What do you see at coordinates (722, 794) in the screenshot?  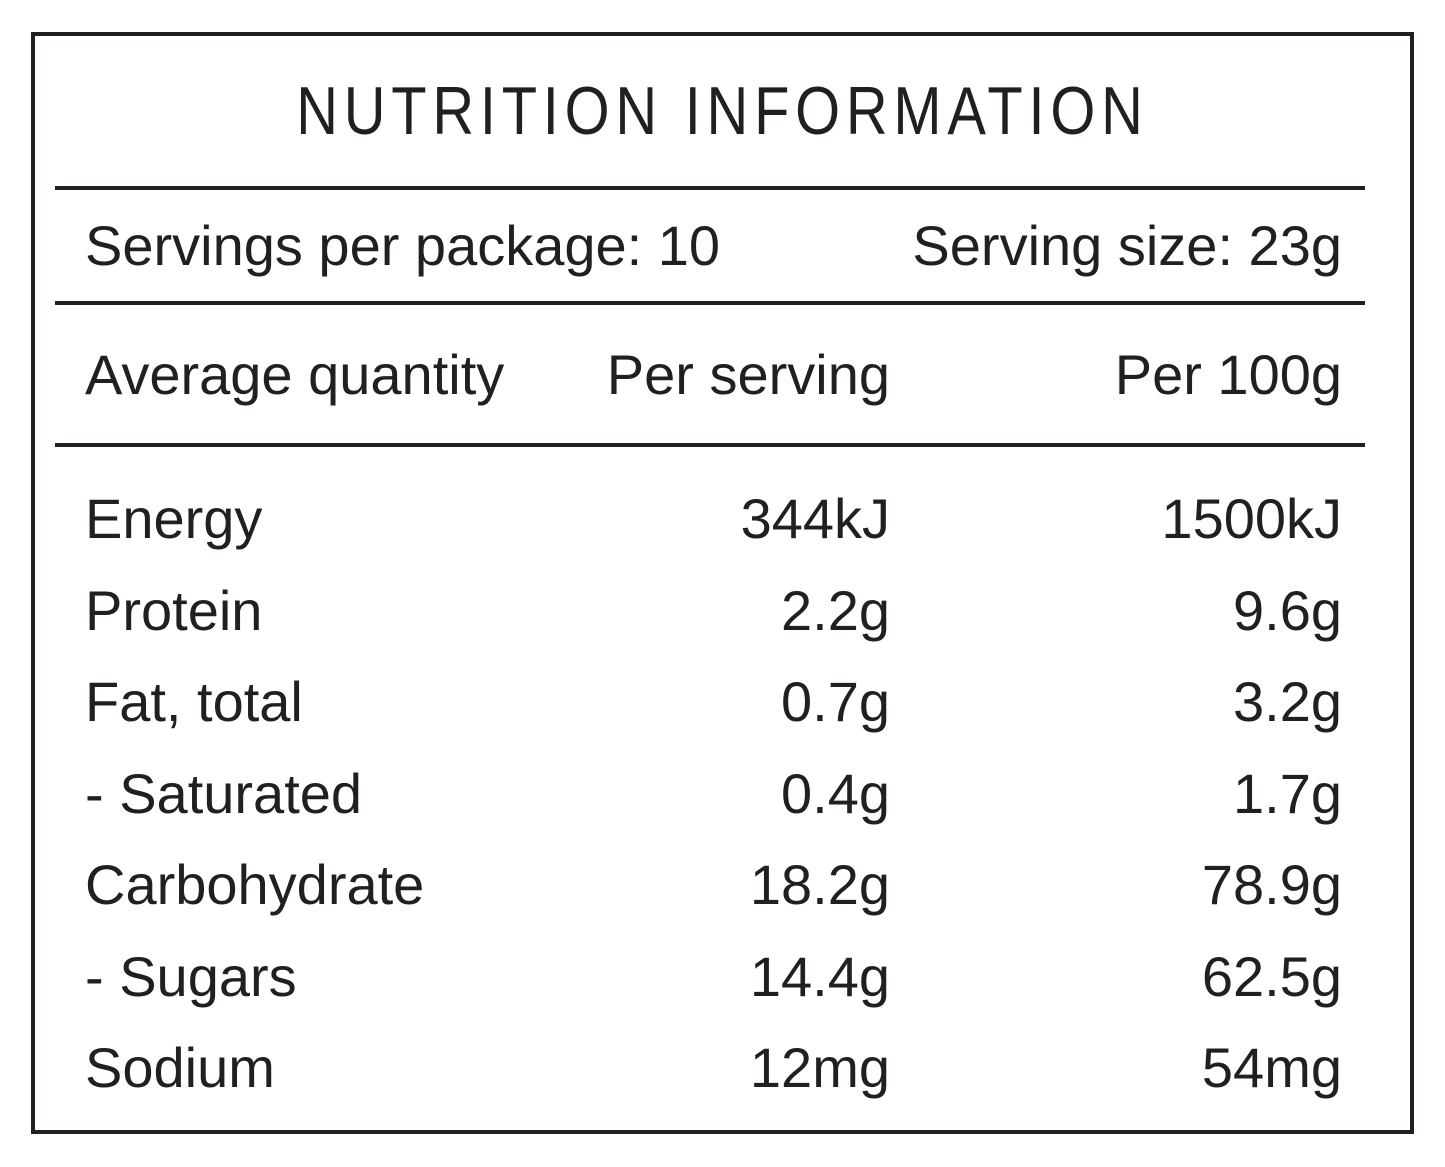 I see `nutrient-row-saturated: - Saturated 0.4g 1.7g` at bounding box center [722, 794].